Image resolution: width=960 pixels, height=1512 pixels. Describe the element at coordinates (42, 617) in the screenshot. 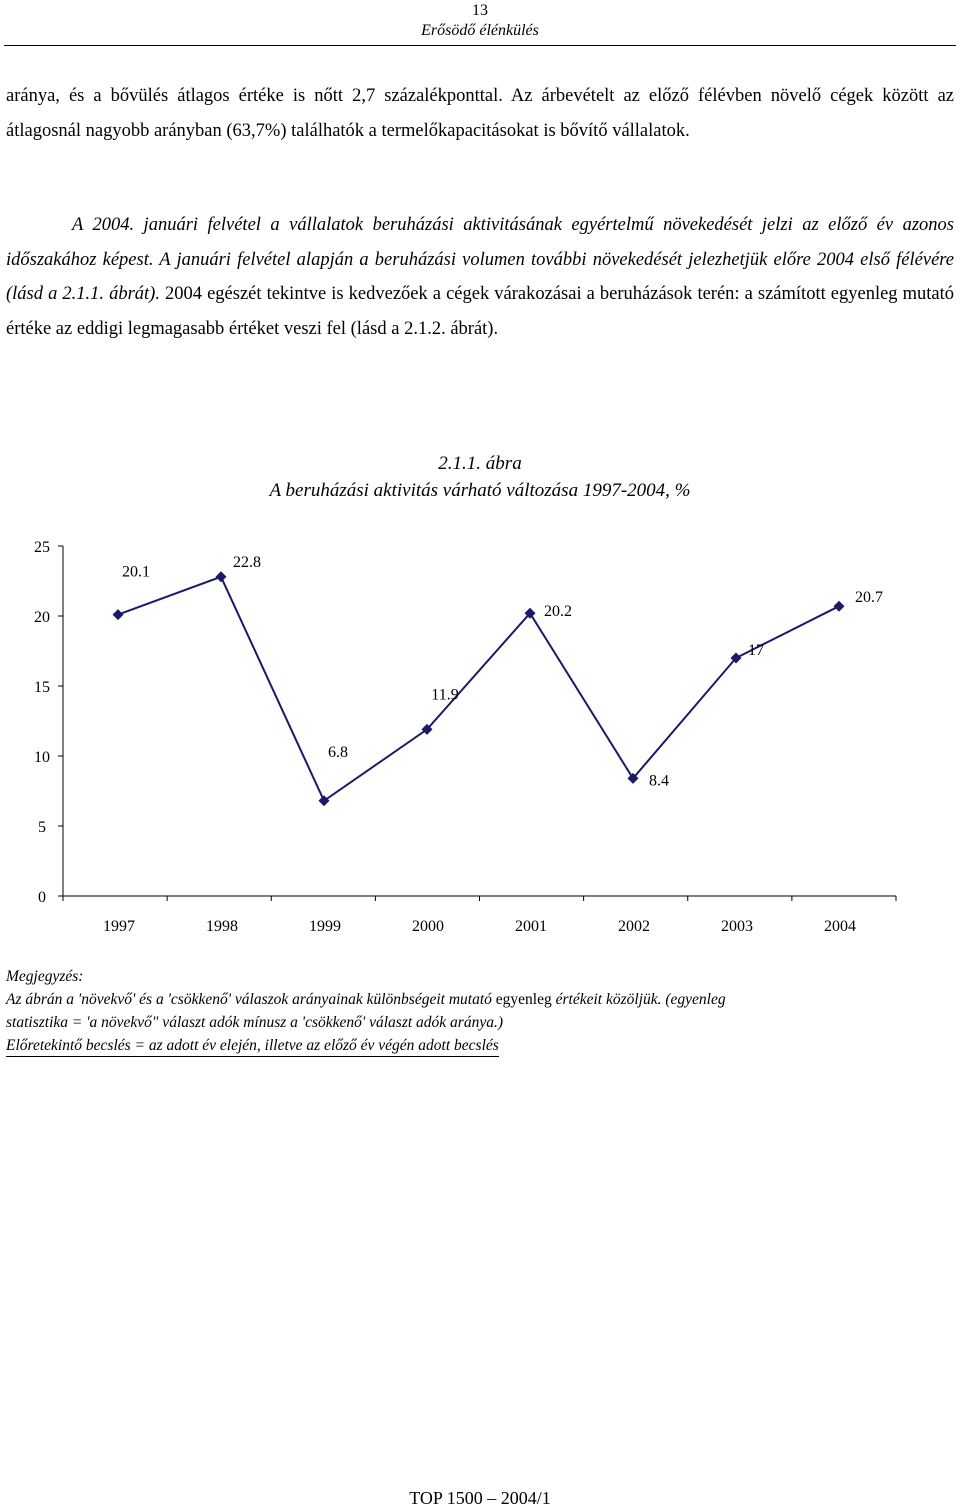

I see `y-tick-label: 20` at that location.